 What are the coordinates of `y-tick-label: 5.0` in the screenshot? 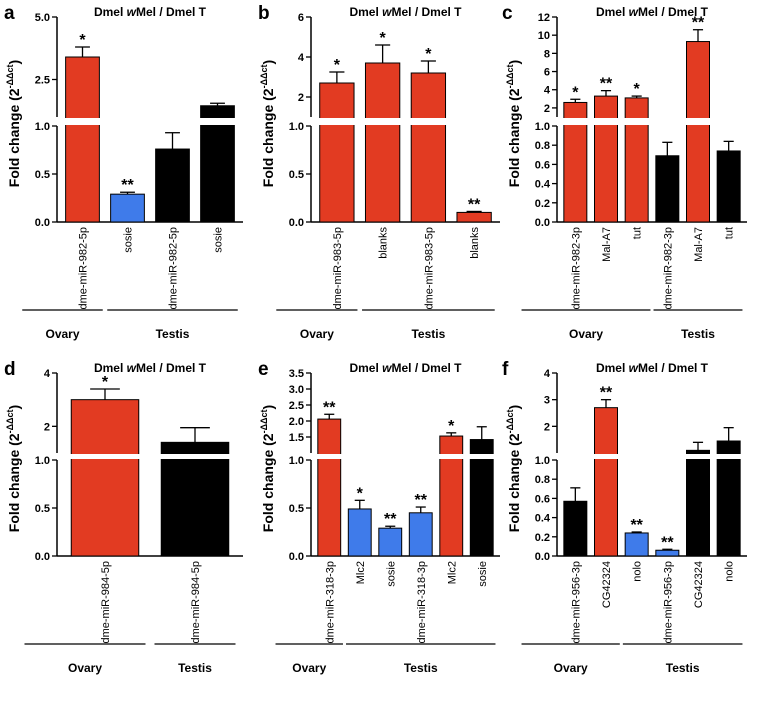 It's located at (42, 18).